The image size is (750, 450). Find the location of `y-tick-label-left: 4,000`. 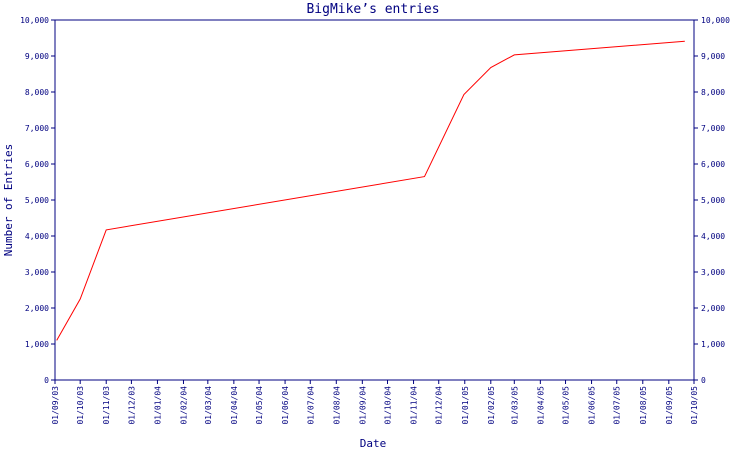

y-tick-label-left: 4,000 is located at coordinates (37, 236).